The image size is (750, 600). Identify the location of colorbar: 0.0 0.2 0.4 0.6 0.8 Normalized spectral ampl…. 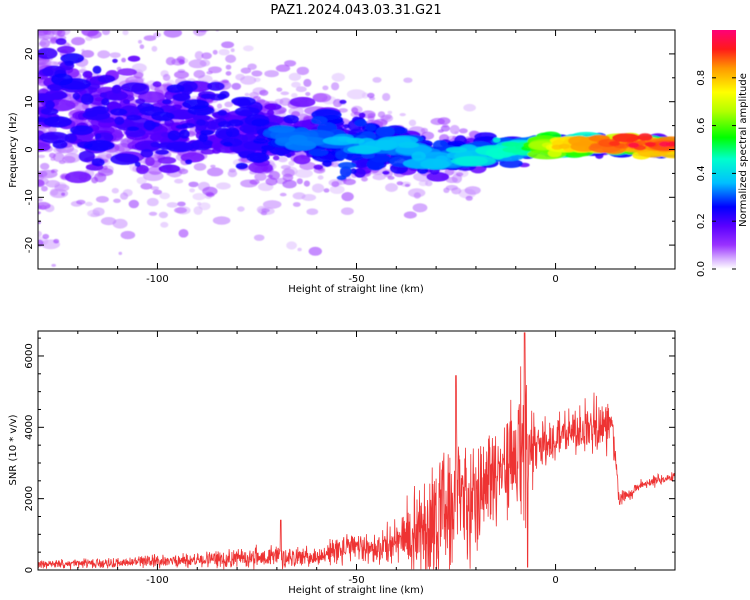
(722, 153).